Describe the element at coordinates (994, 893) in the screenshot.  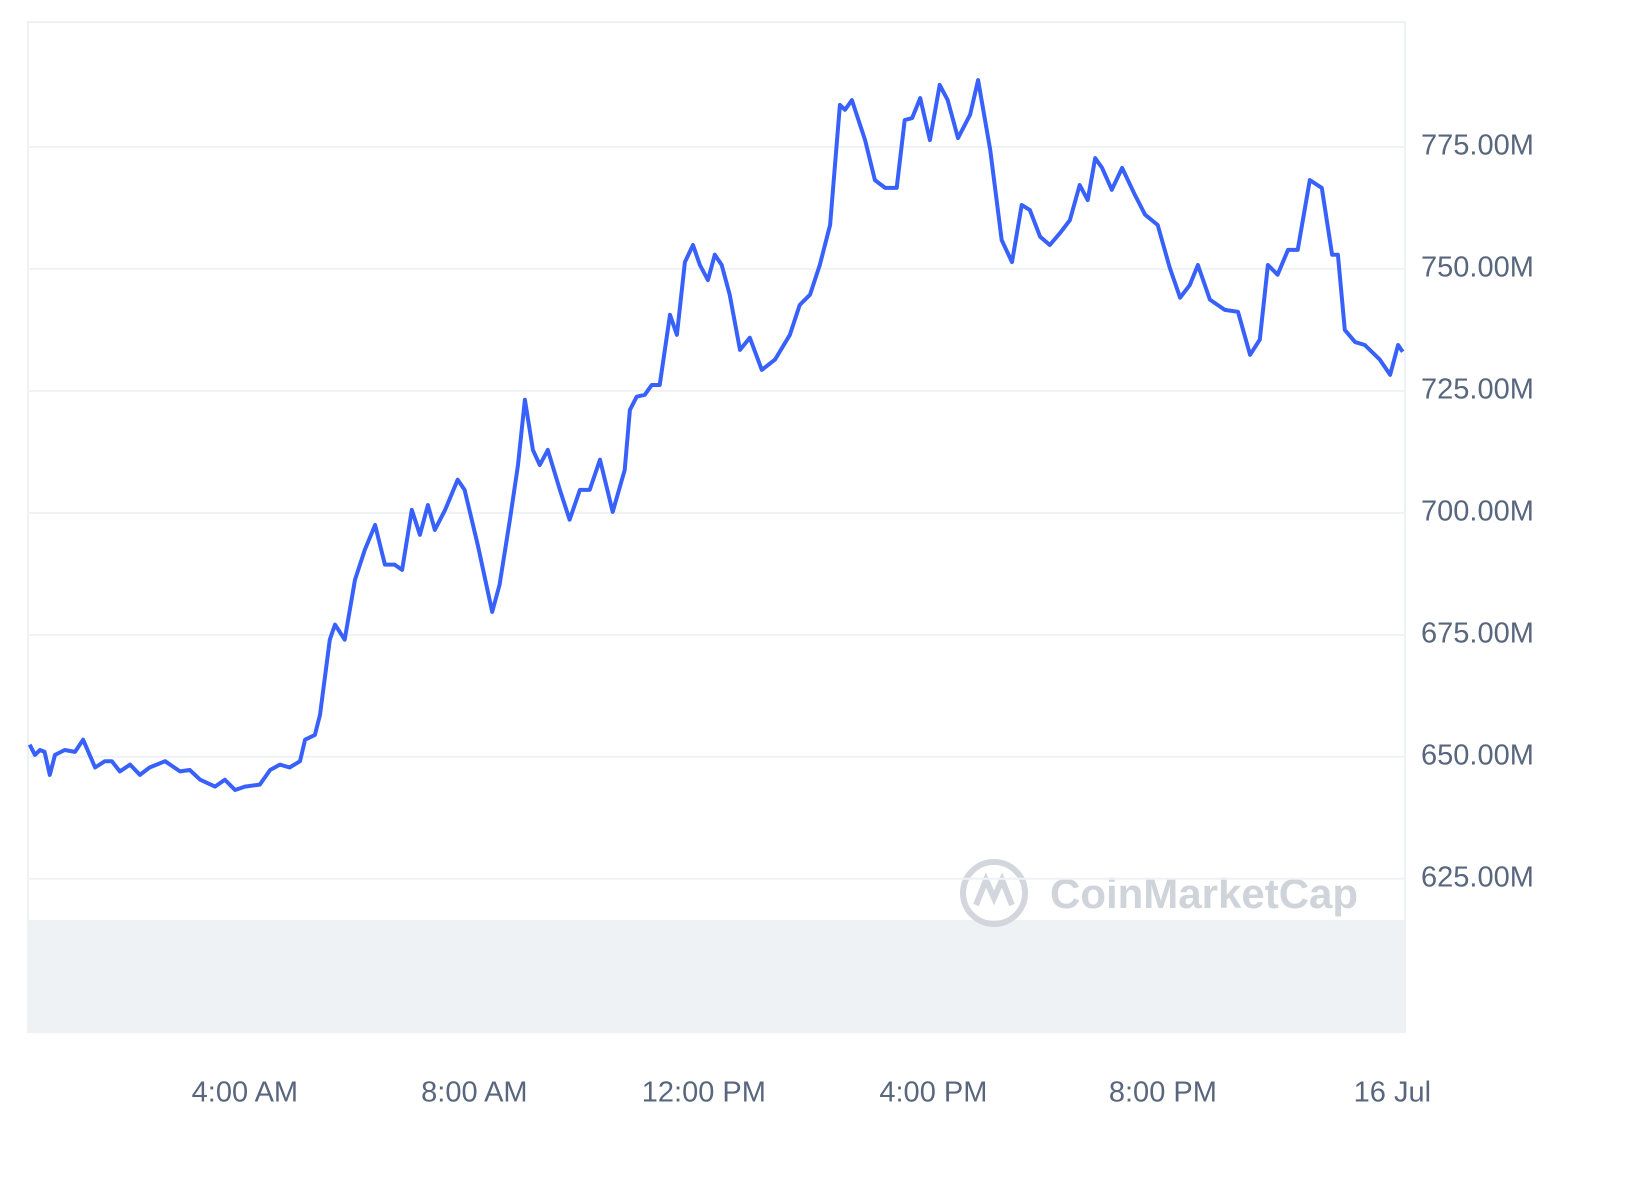
I see `watermark-logo` at that location.